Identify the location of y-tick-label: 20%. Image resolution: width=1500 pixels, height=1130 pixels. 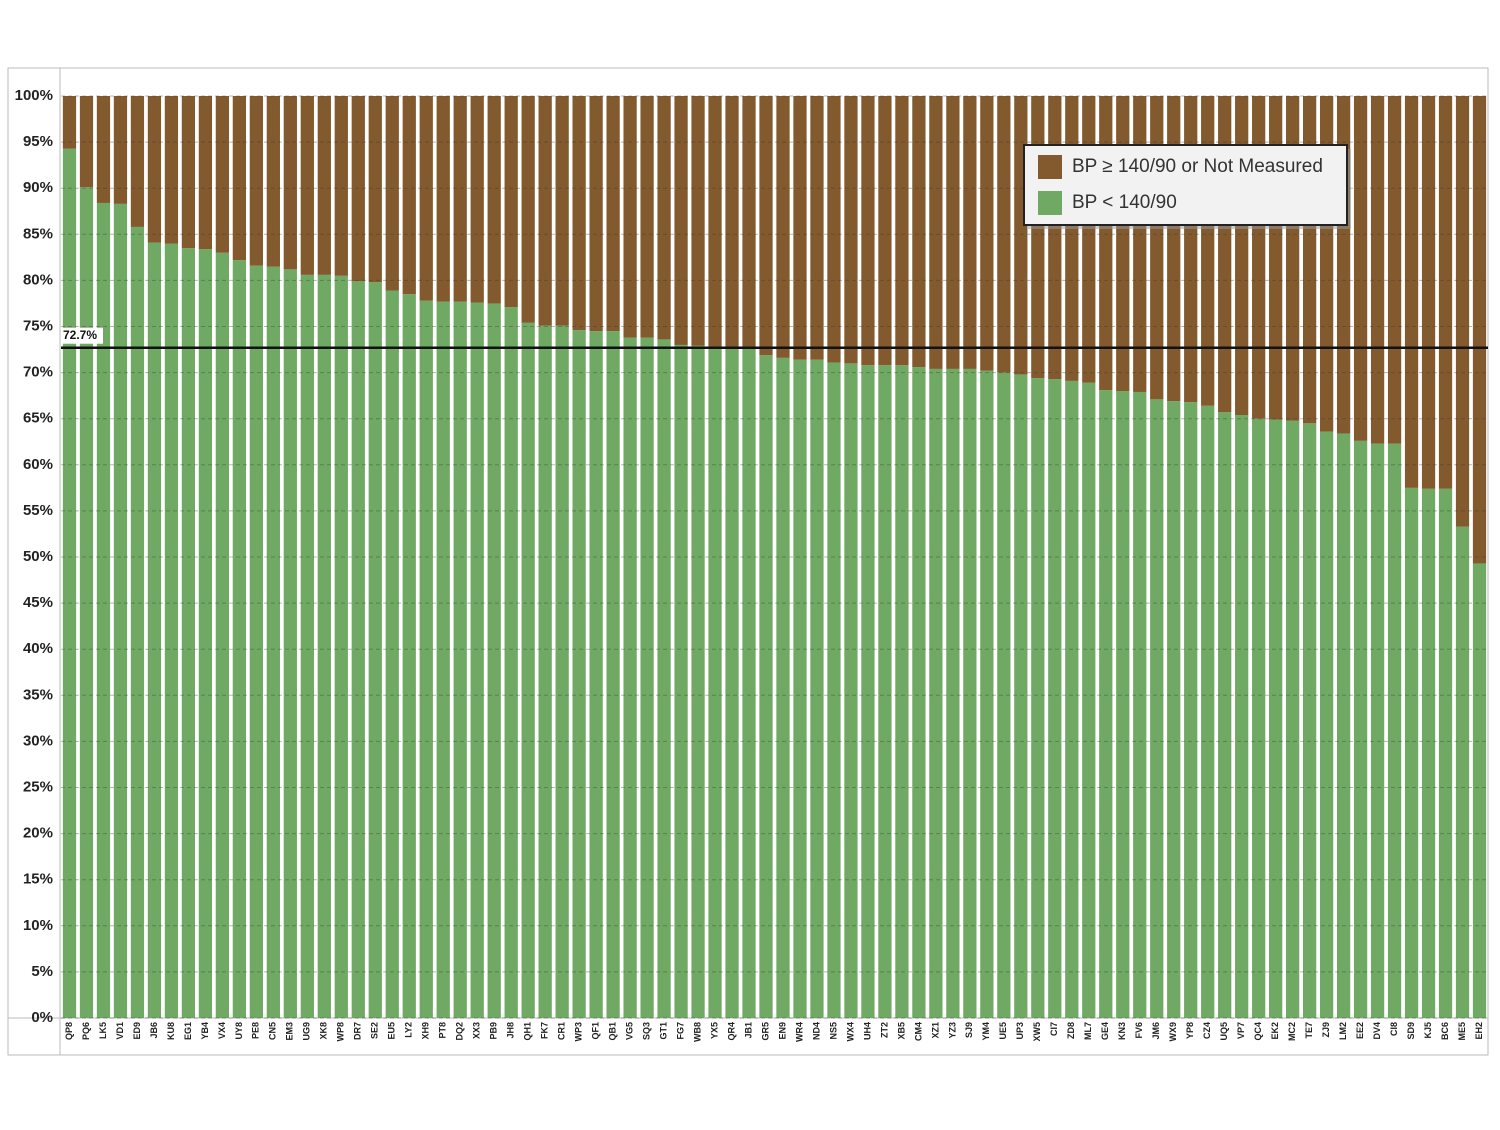
(38, 833).